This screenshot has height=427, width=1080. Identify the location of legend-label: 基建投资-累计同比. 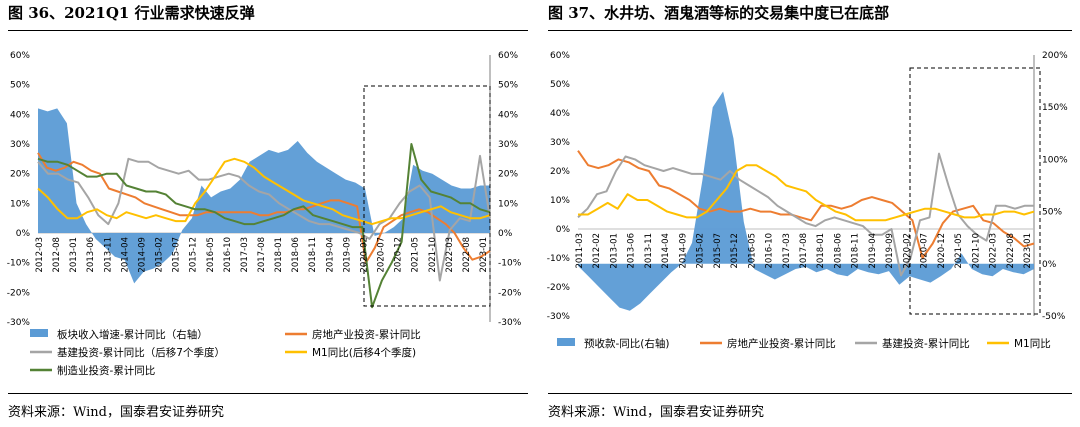
(926, 343).